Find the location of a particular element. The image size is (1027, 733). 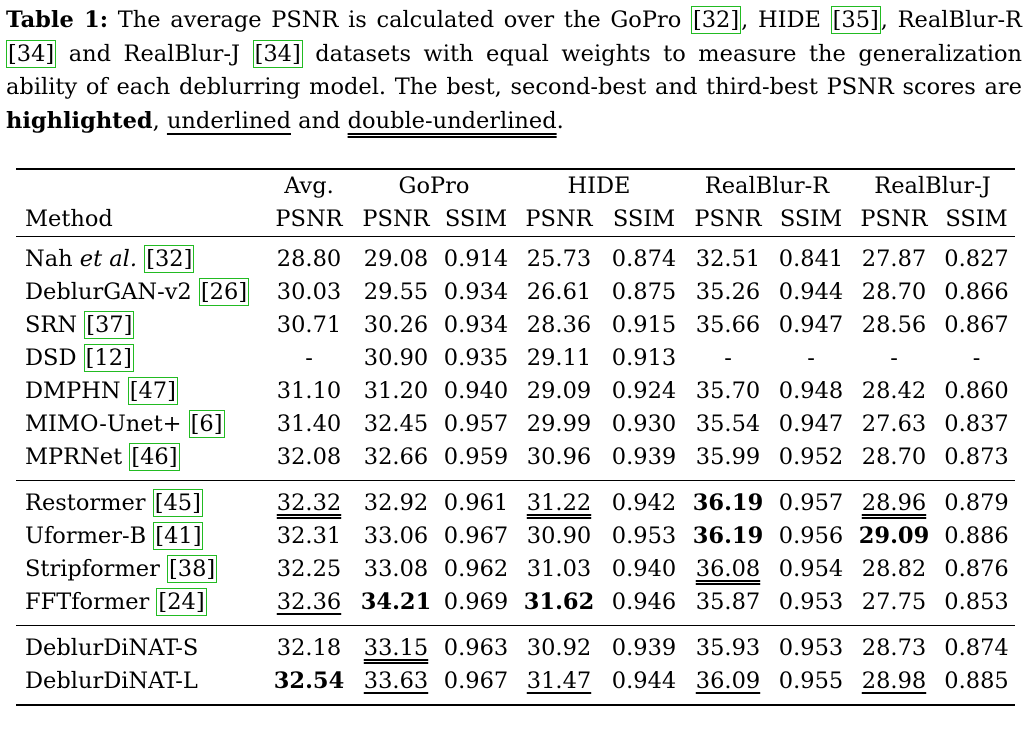

header-realblur-r: RealBlur-R is located at coordinates (767, 186).